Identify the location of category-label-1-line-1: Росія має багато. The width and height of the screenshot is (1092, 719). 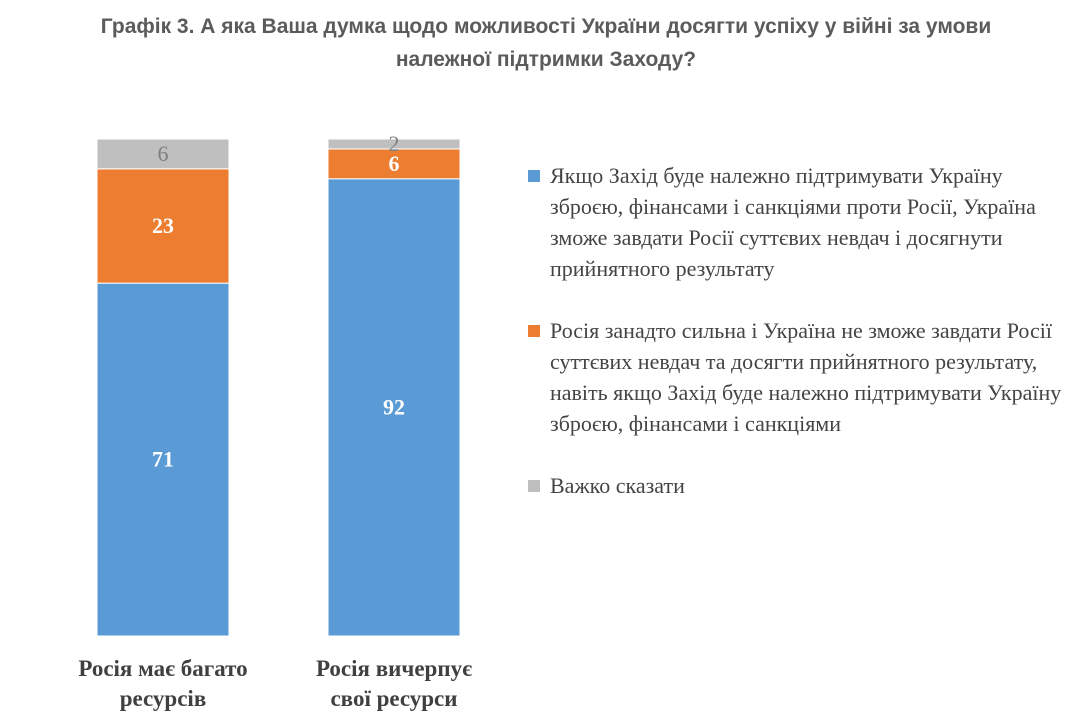
(162, 668).